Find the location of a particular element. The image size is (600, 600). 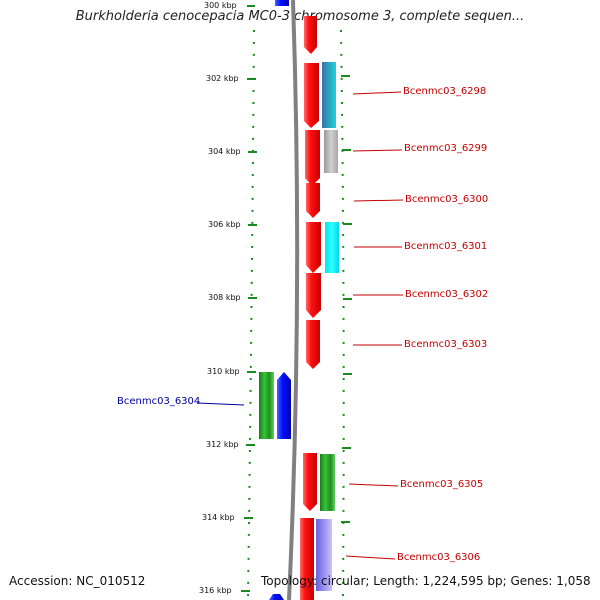

gene-label-6306: Bcenmc03_6306 is located at coordinates (439, 557).